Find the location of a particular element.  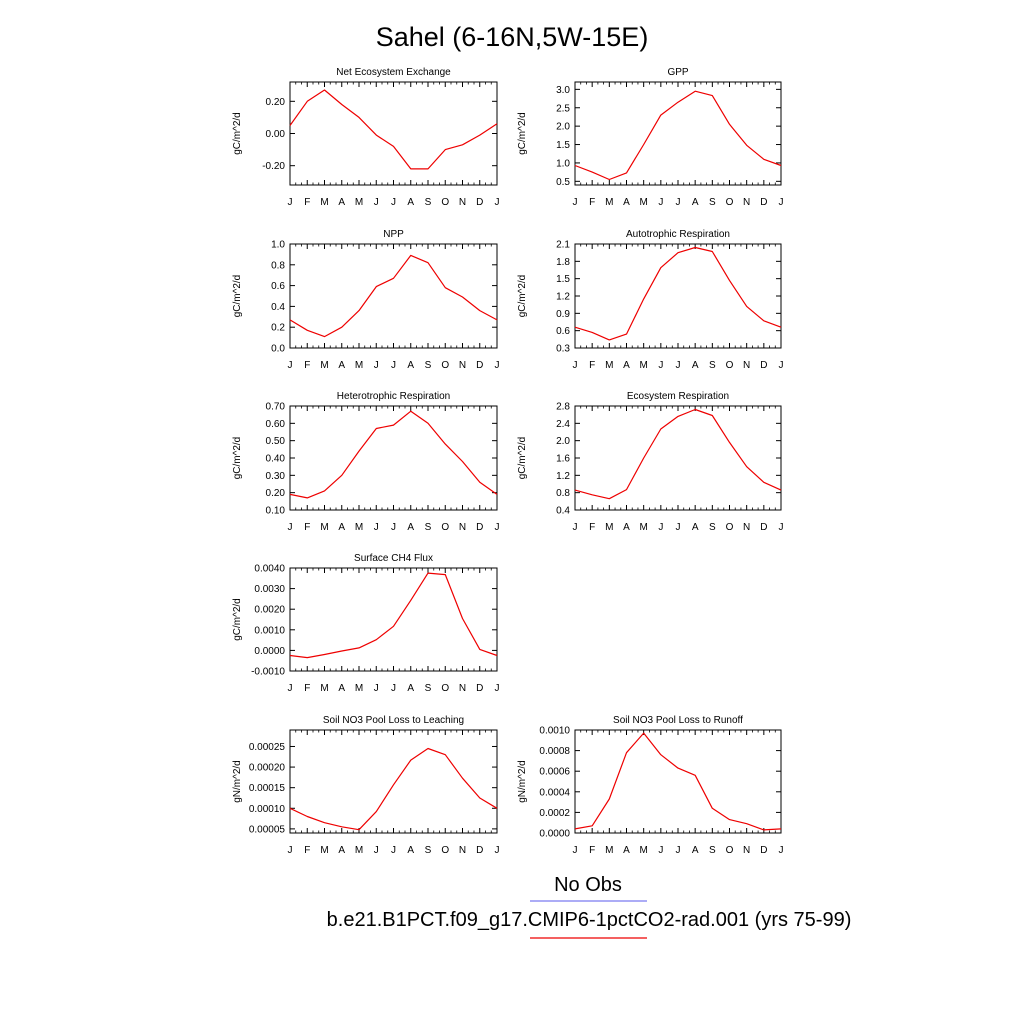

y-tick-label: 0.0010 is located at coordinates (269, 630).